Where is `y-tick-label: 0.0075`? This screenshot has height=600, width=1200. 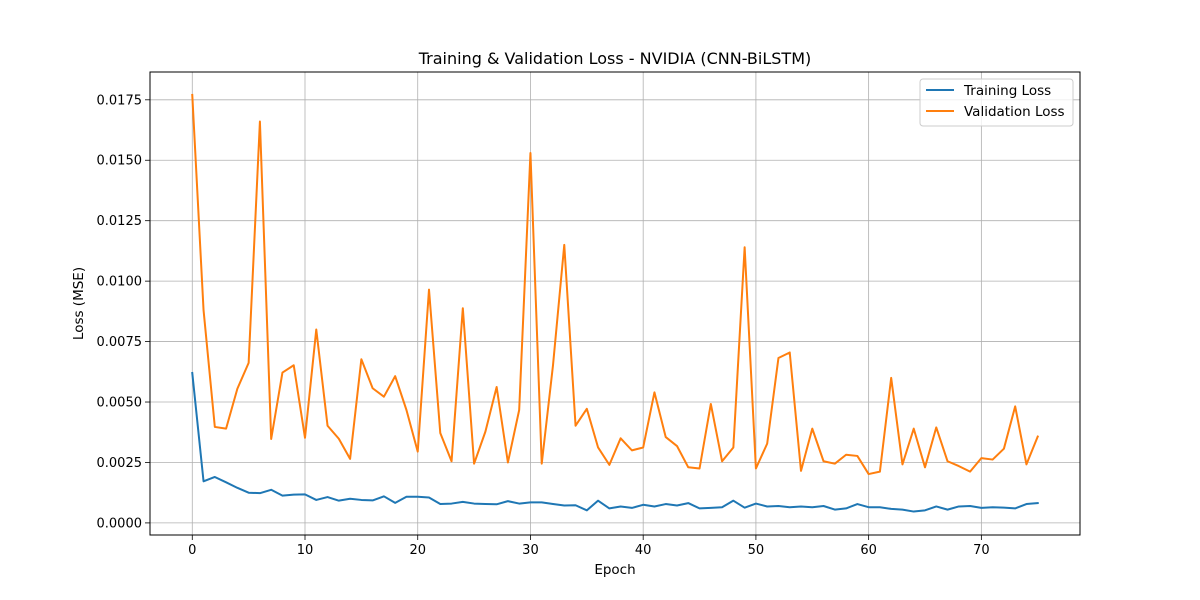
y-tick-label: 0.0075 is located at coordinates (120, 342).